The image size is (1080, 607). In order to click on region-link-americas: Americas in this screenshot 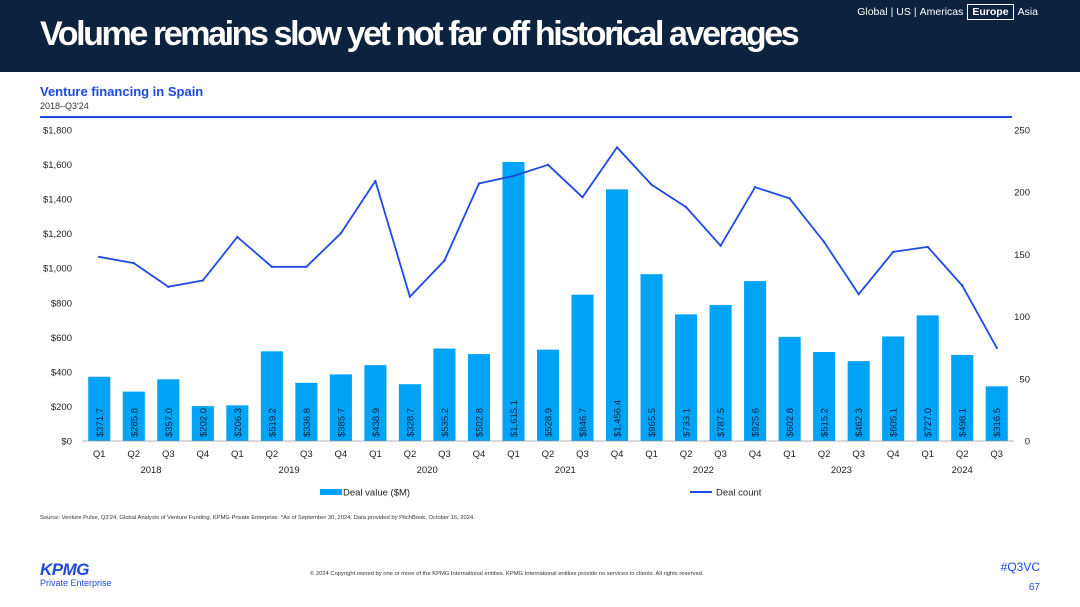, I will do `click(941, 12)`.